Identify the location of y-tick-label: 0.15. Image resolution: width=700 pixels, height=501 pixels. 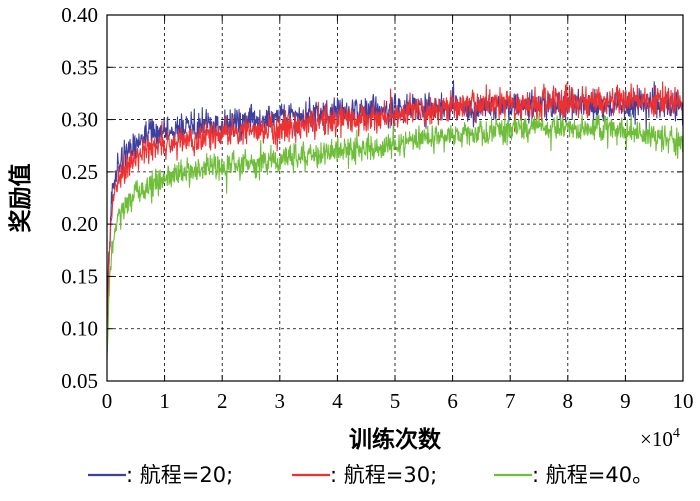
(79, 276).